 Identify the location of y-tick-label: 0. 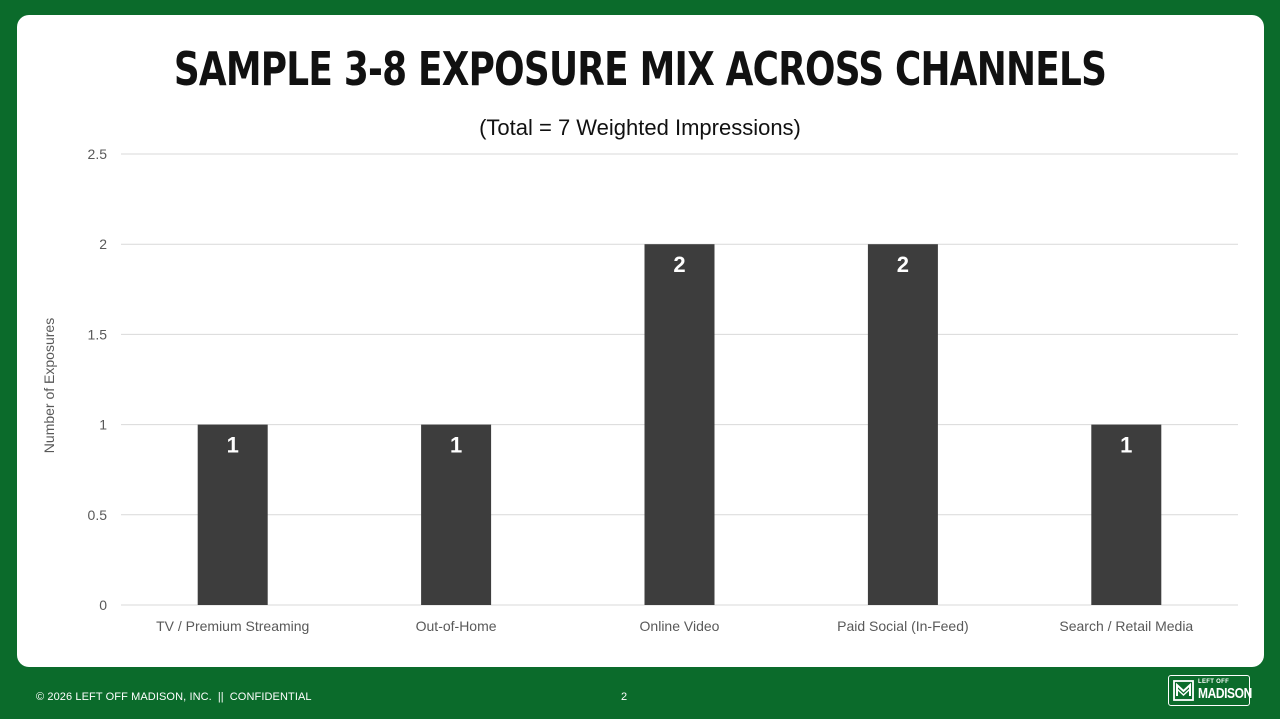
(103, 605).